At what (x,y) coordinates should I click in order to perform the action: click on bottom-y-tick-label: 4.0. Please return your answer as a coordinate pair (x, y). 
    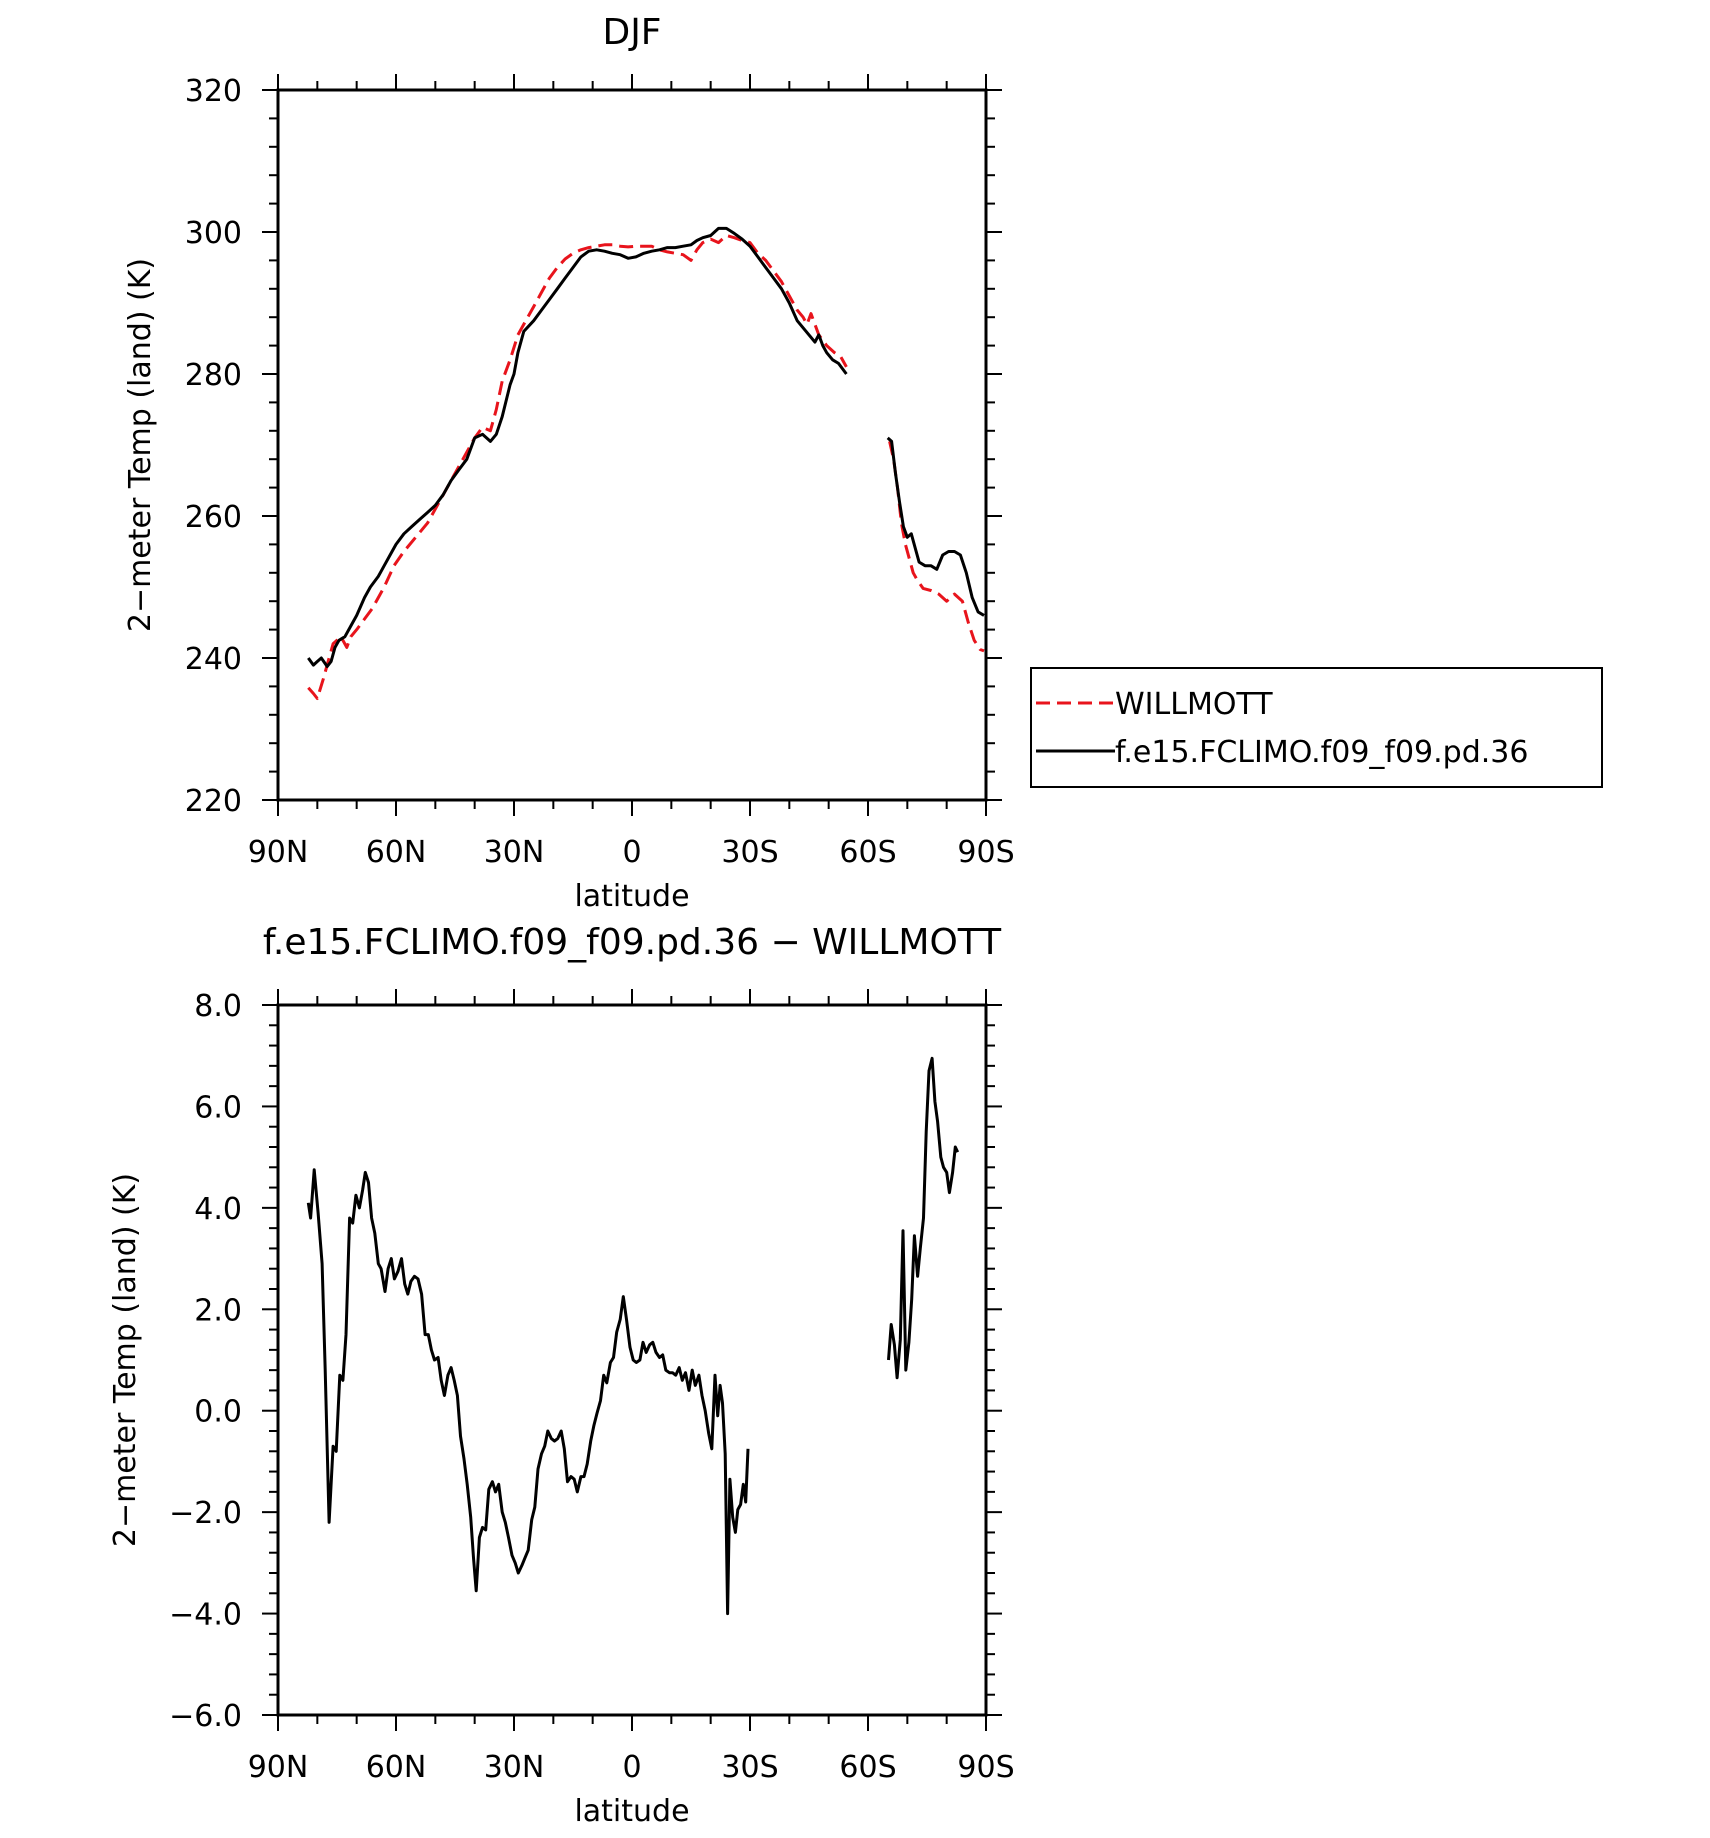
    Looking at the image, I should click on (218, 1209).